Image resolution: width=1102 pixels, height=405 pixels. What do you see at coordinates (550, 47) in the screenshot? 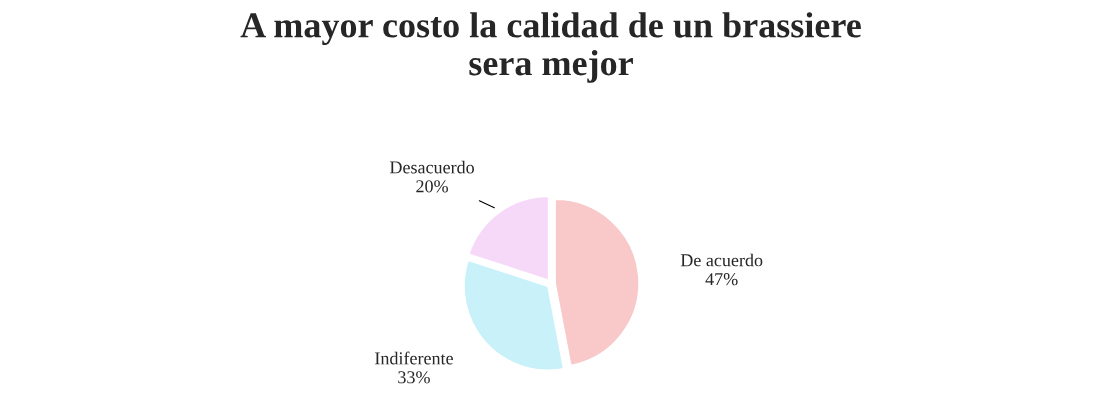
I see `chart-title: A mayor costo la calidad de un brassiere sera mejor` at bounding box center [550, 47].